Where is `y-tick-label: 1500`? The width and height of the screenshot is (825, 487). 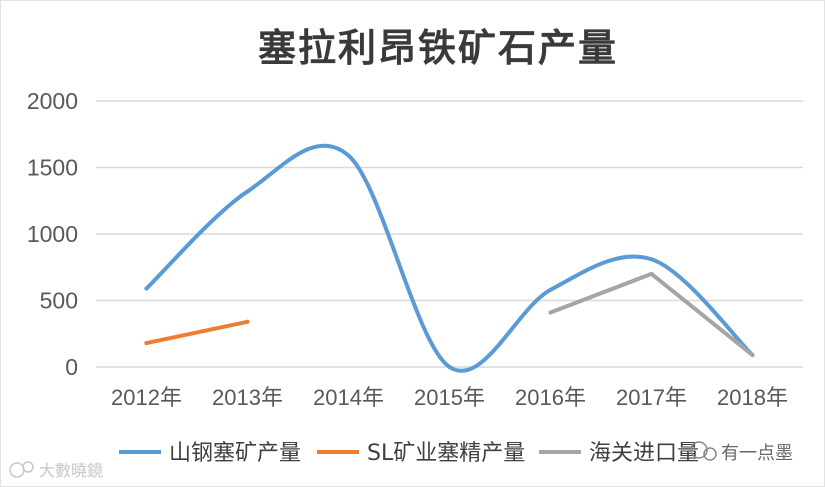 y-tick-label: 1500 is located at coordinates (52, 168).